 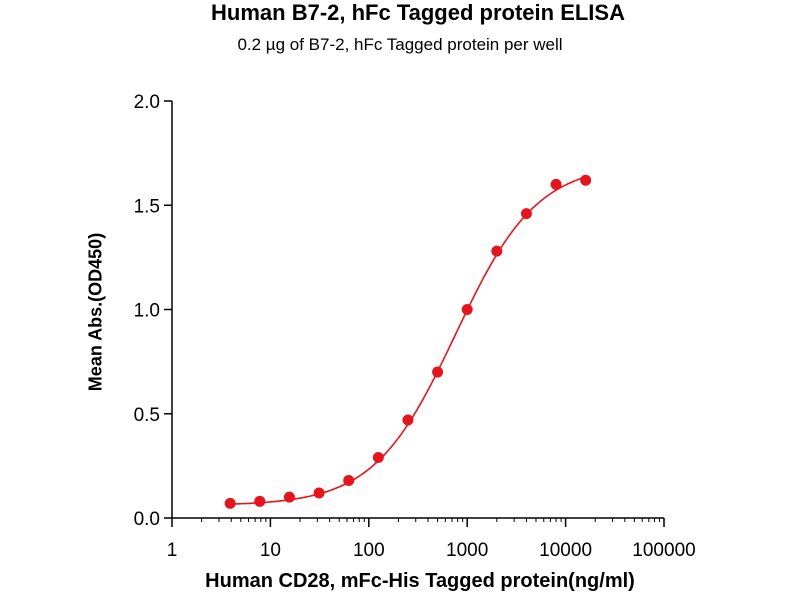 I want to click on x-tick-label: 10, so click(x=270, y=550).